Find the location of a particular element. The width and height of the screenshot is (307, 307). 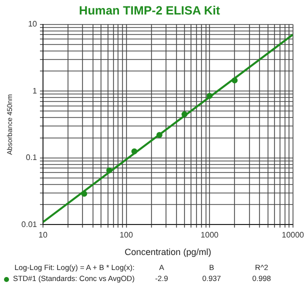

y-tick-label: 10 is located at coordinates (33, 24).